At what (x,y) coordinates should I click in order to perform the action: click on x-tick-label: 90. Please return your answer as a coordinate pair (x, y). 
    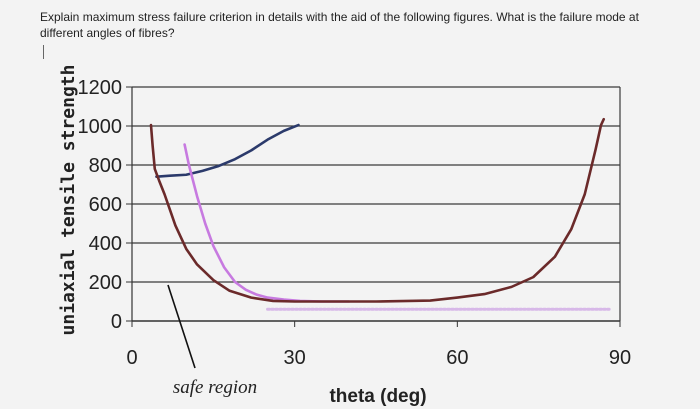
    Looking at the image, I should click on (620, 358).